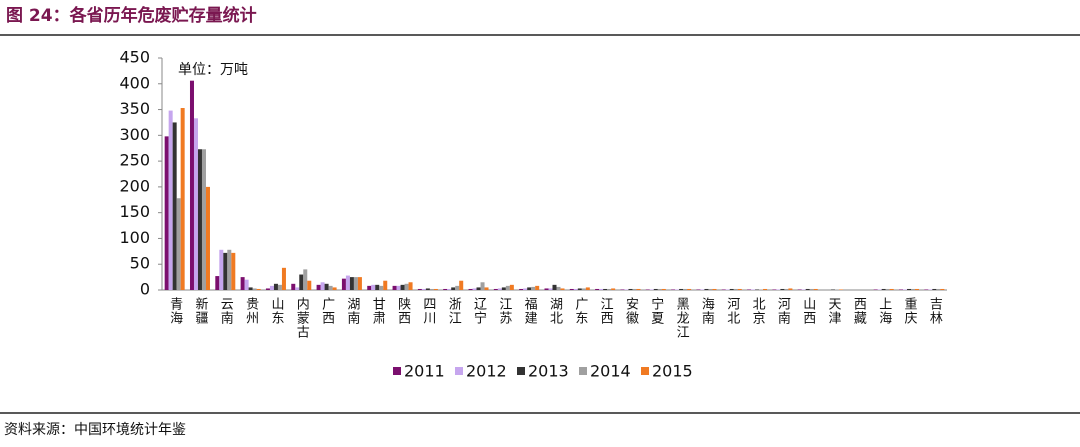 This screenshot has width=1080, height=447. What do you see at coordinates (631, 311) in the screenshot?
I see `x-tick-label: 安徽` at bounding box center [631, 311].